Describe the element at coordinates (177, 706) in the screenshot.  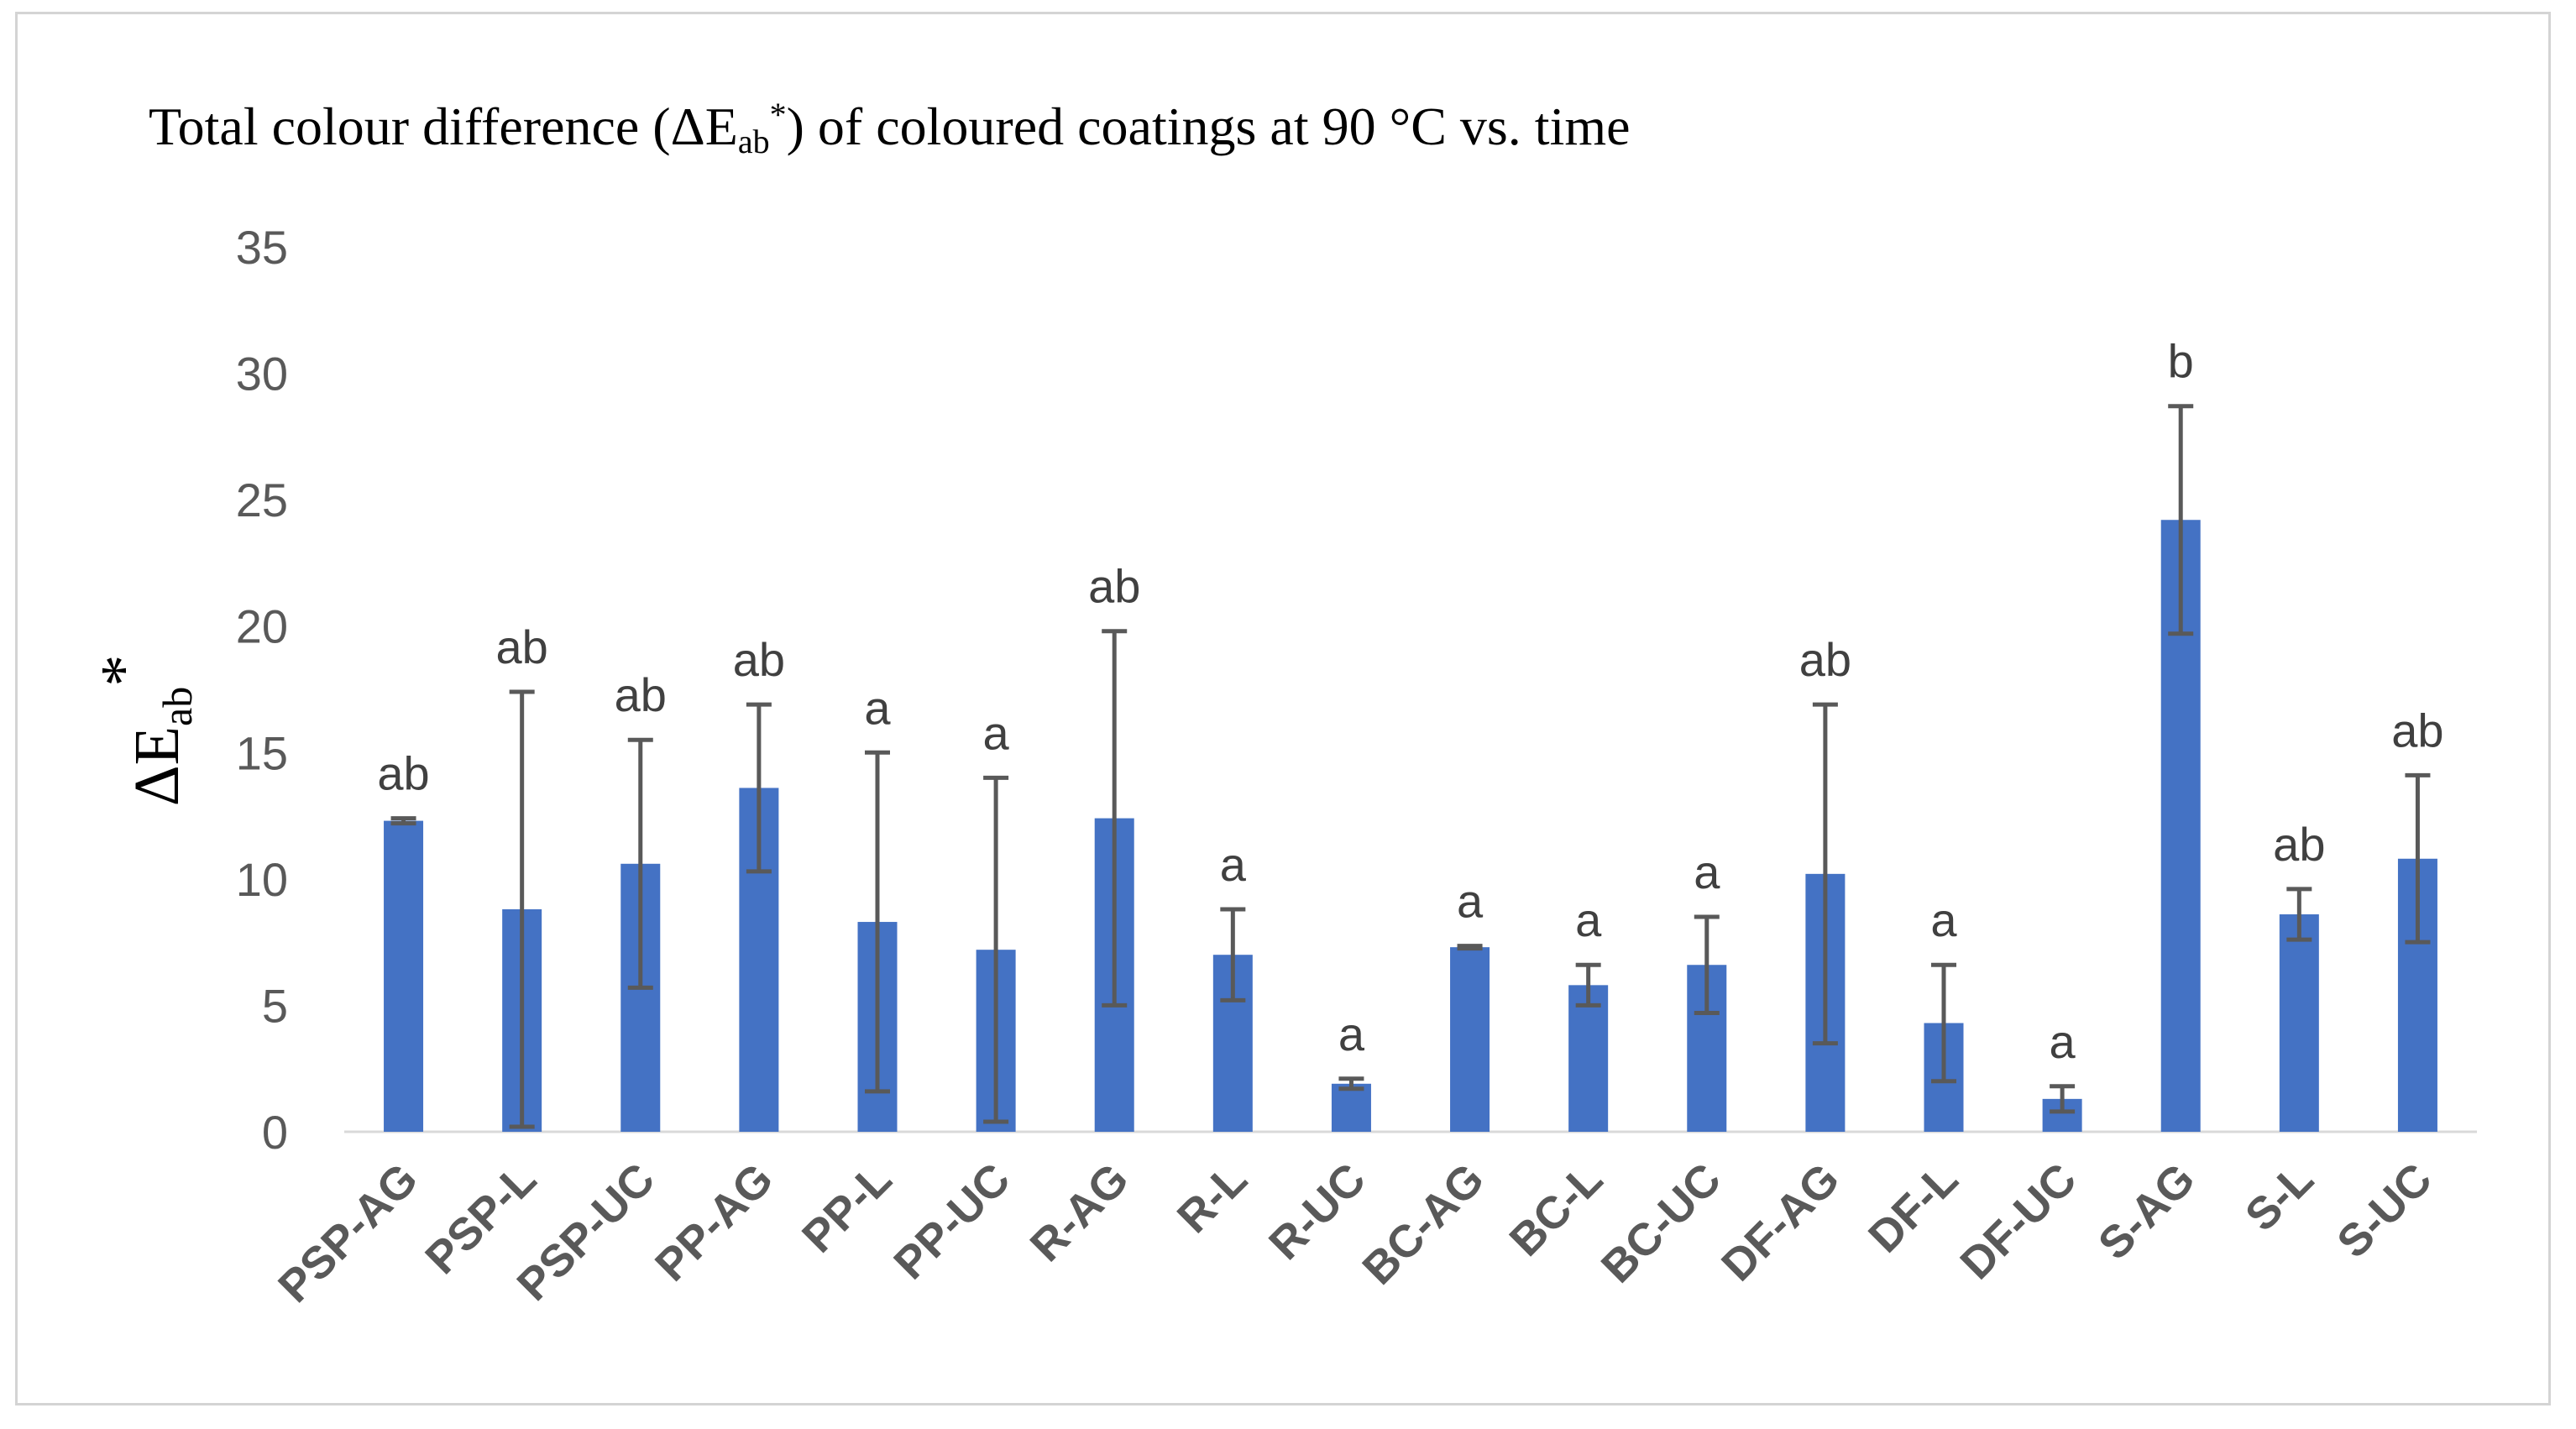
I see `y-axis-label-subscript: ab` at that location.